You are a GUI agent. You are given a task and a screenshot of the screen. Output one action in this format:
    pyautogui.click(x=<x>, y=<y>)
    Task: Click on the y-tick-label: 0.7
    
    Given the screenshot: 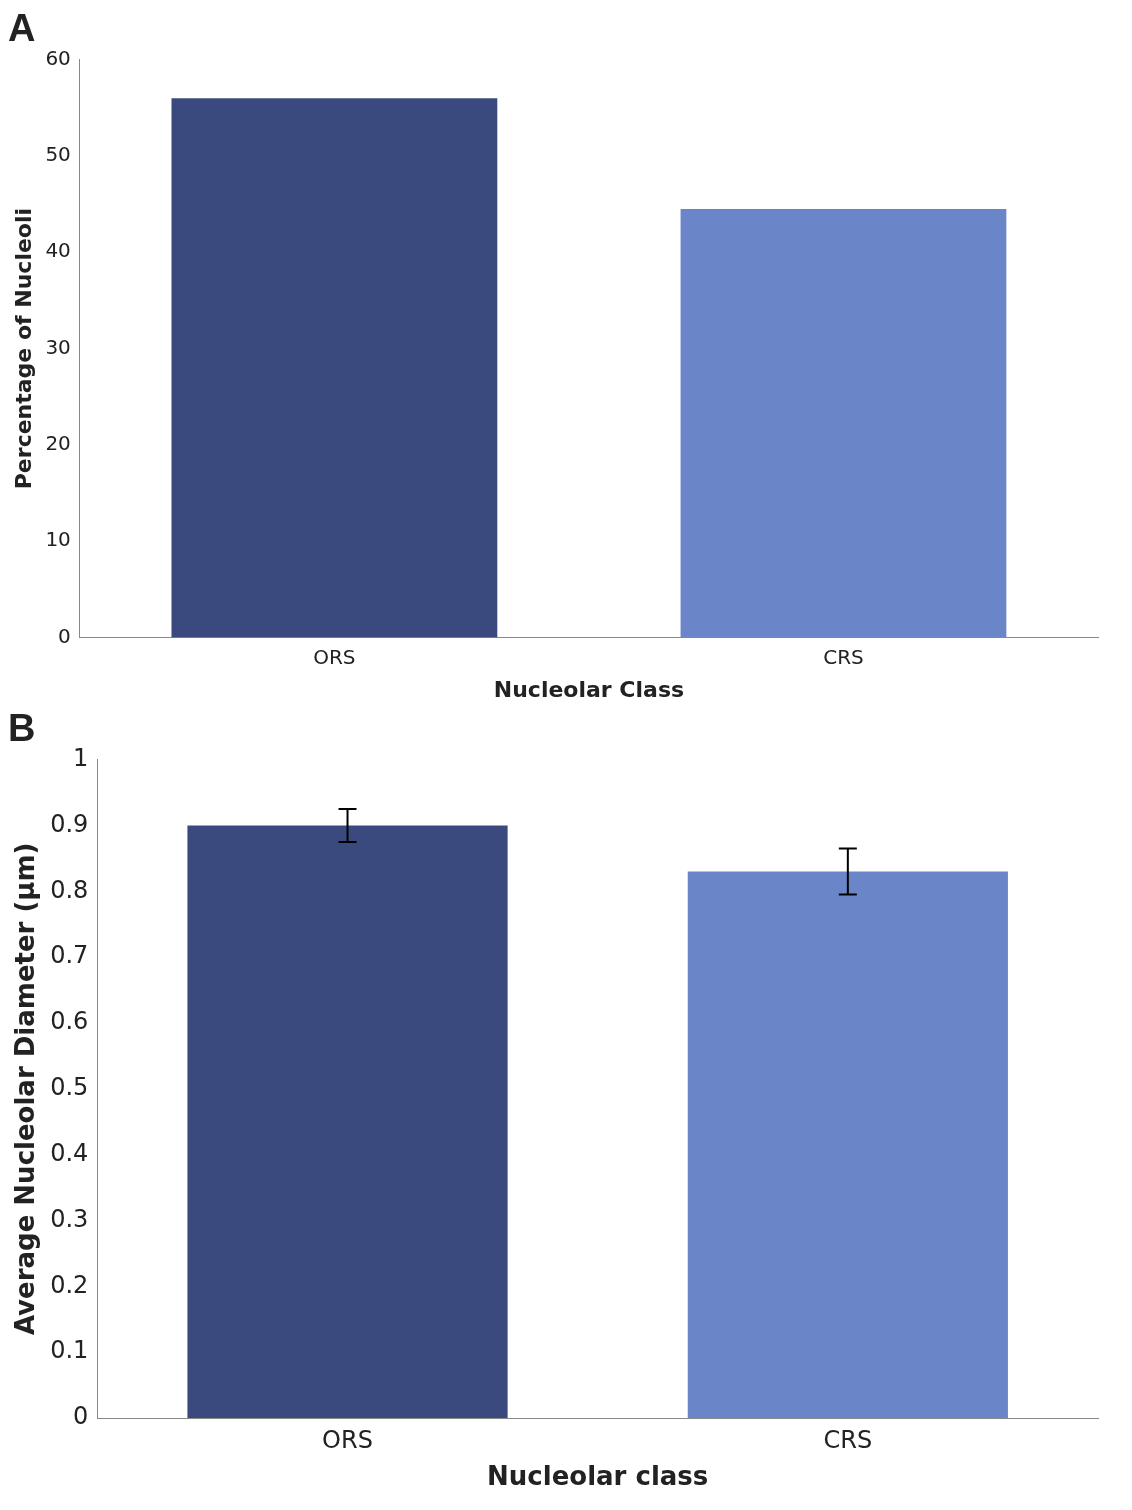 What is the action you would take?
    pyautogui.click(x=69, y=955)
    